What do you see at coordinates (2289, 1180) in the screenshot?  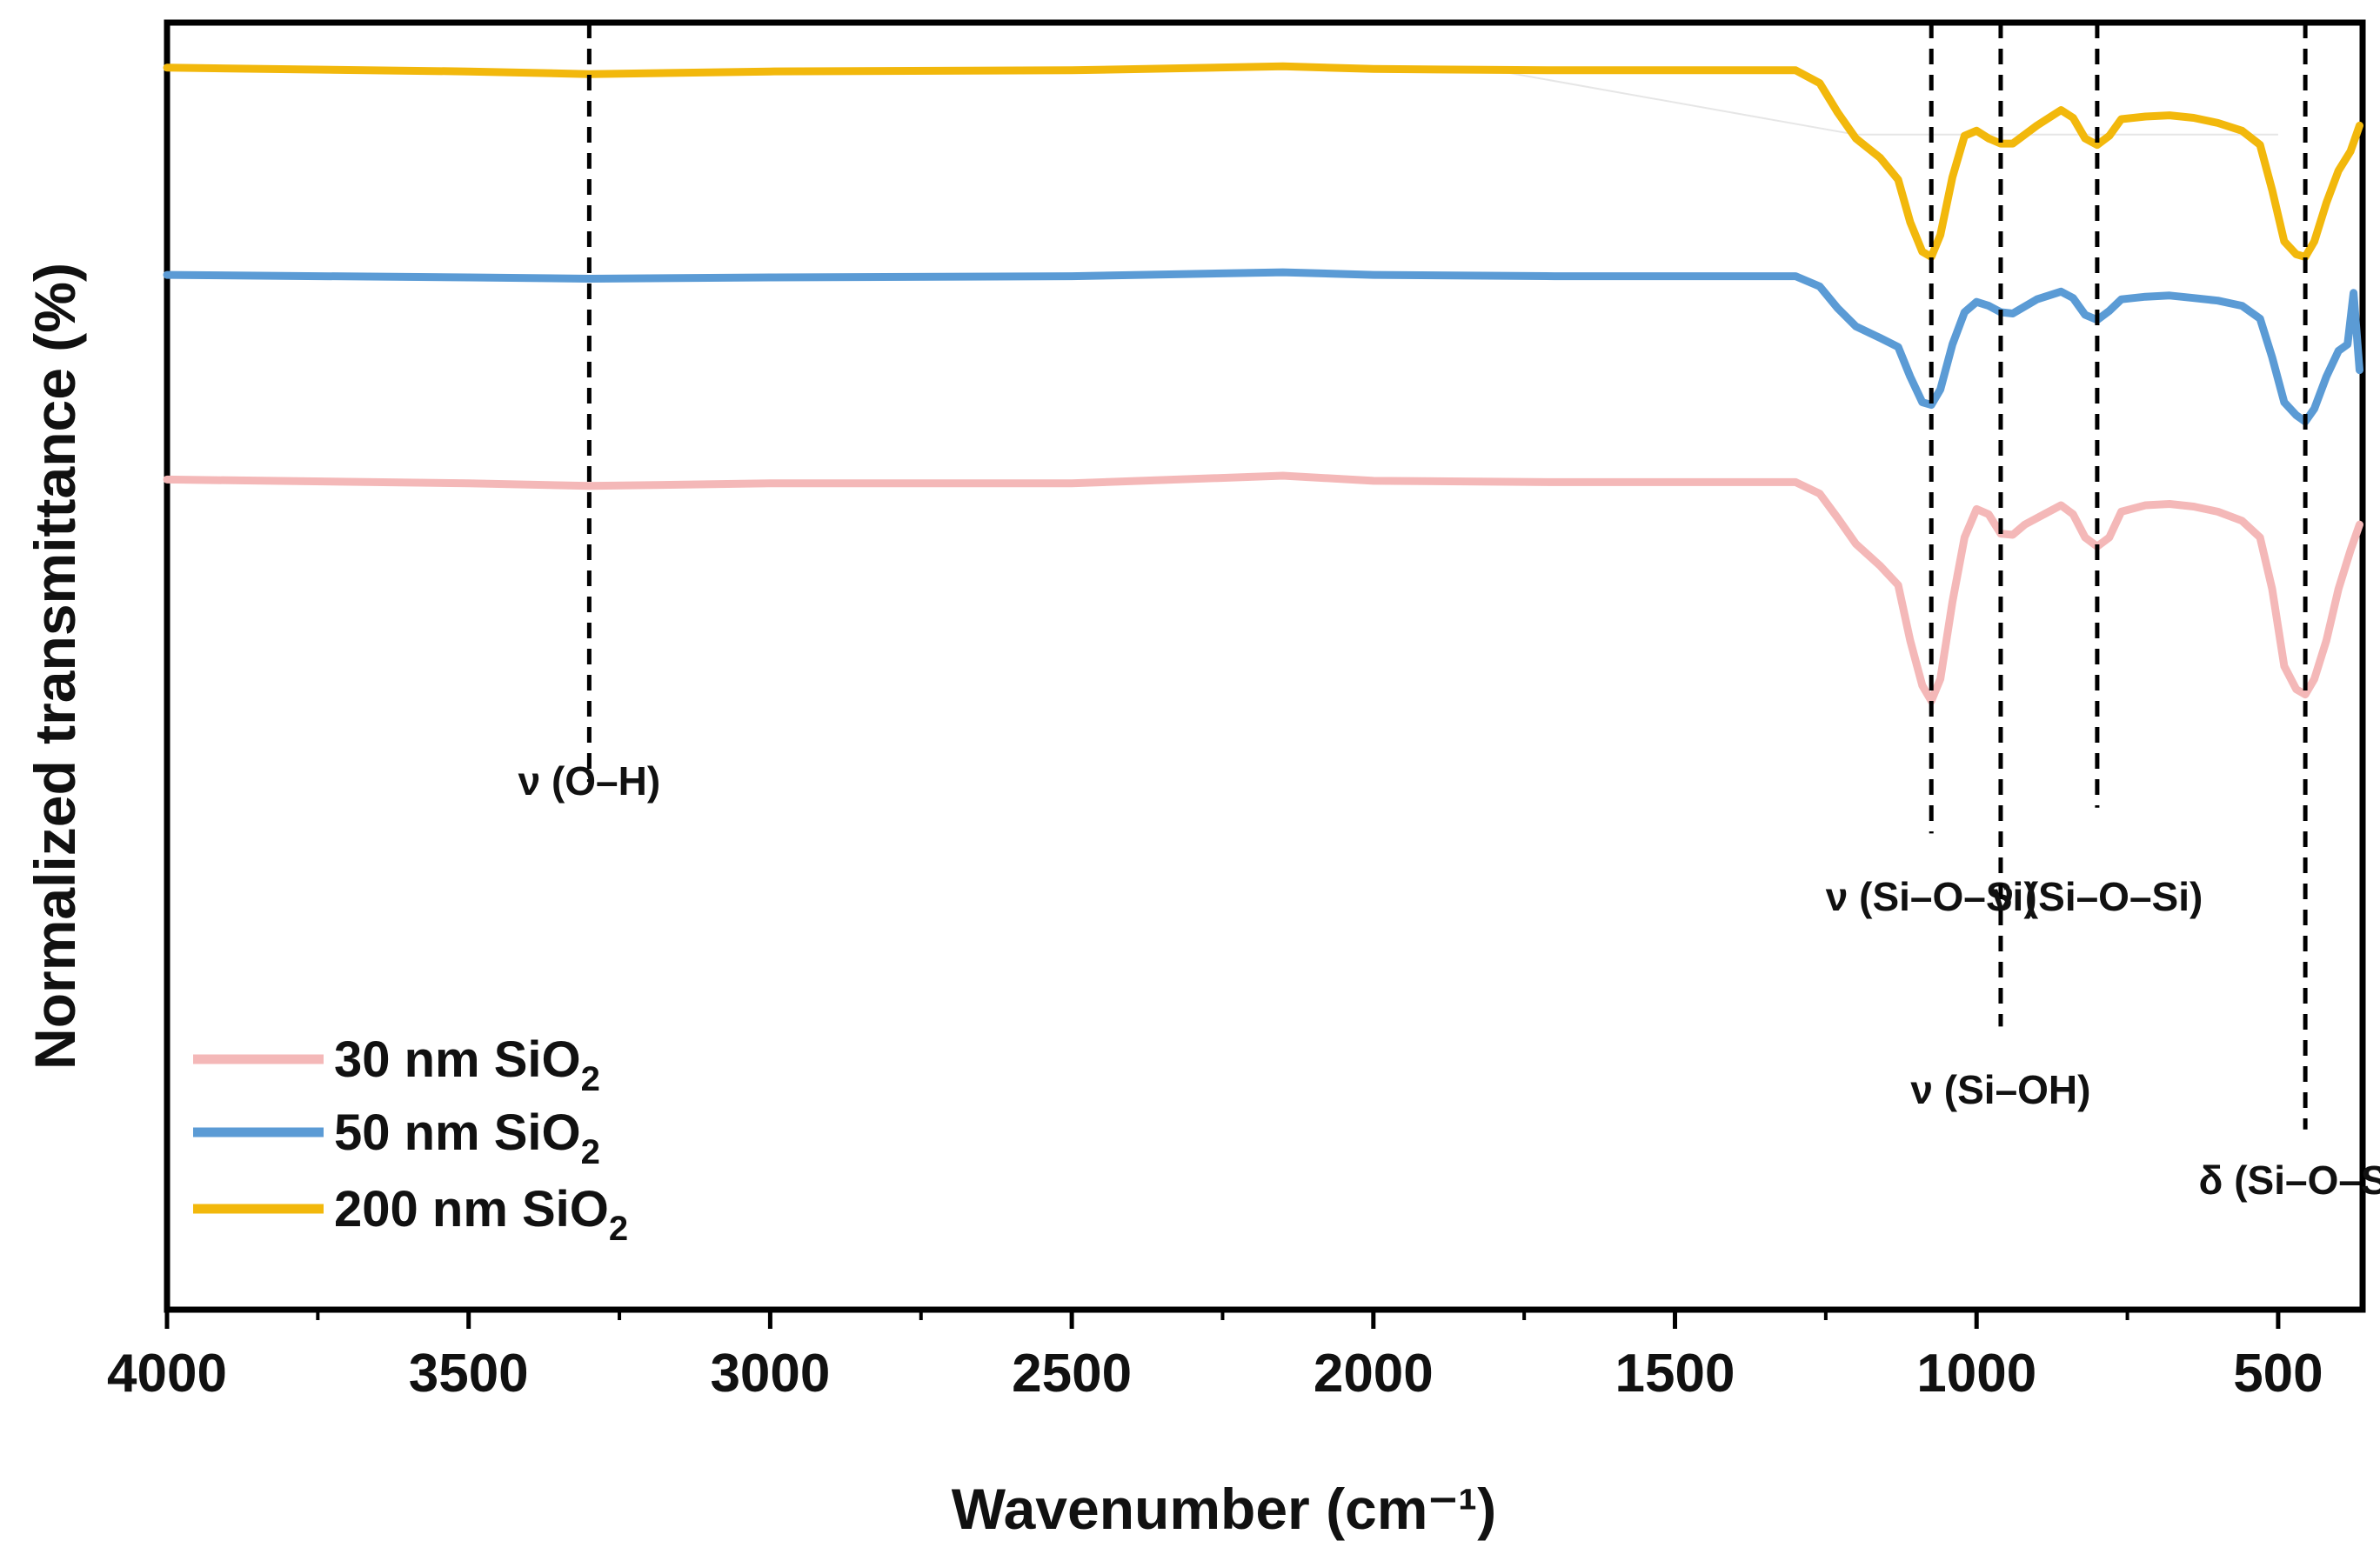 I see `annotation-label-4: δ (Si–O–Si)` at bounding box center [2289, 1180].